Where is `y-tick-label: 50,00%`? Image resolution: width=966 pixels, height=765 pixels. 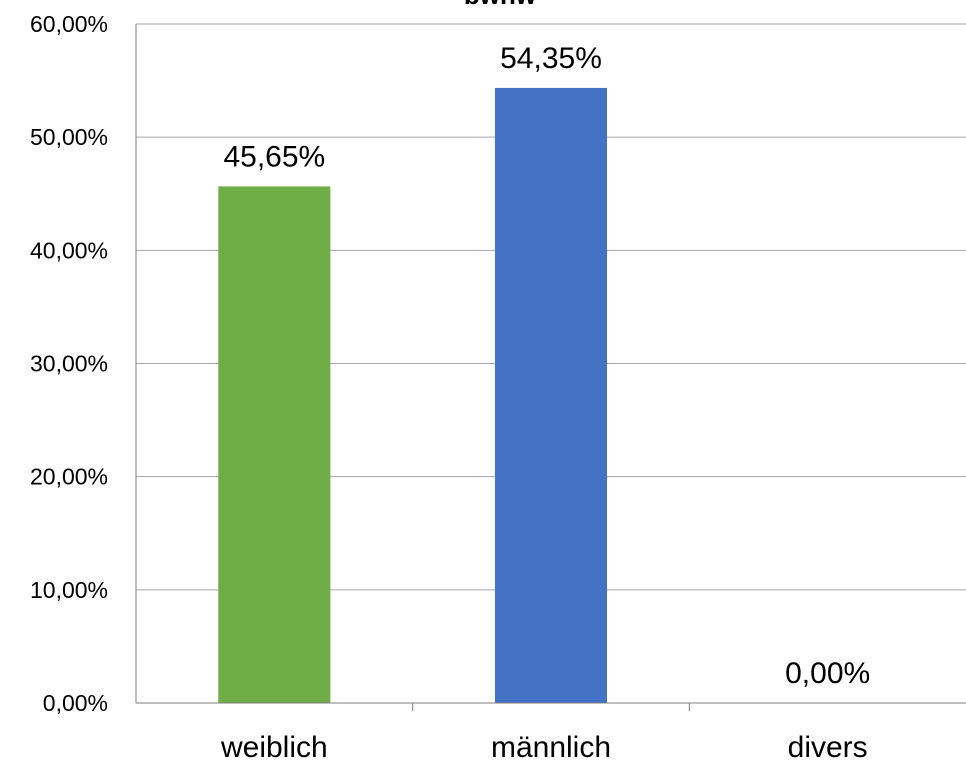 y-tick-label: 50,00% is located at coordinates (69, 137).